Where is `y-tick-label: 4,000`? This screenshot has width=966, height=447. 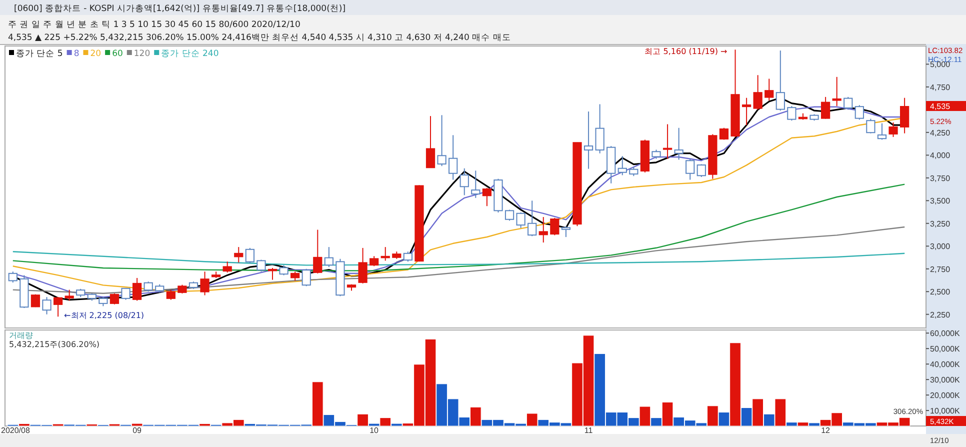
y-tick-label: 4,000 is located at coordinates (940, 155).